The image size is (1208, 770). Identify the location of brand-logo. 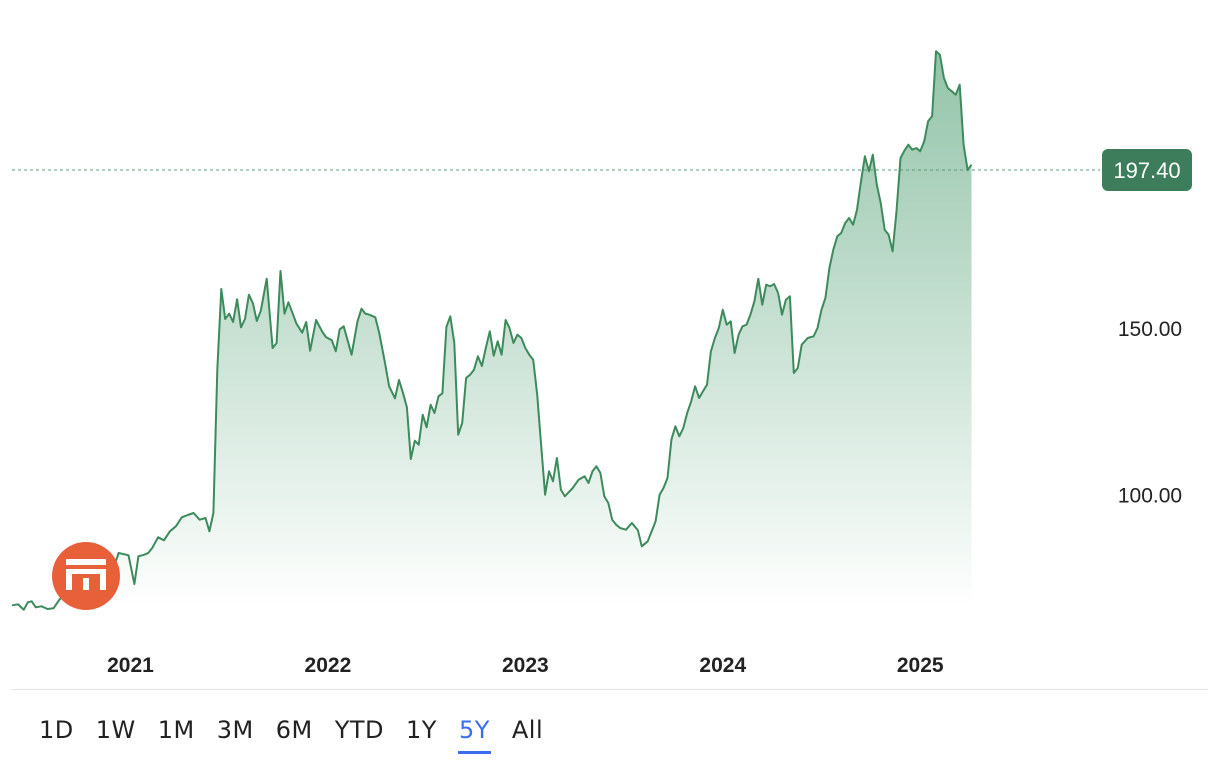
(86, 576).